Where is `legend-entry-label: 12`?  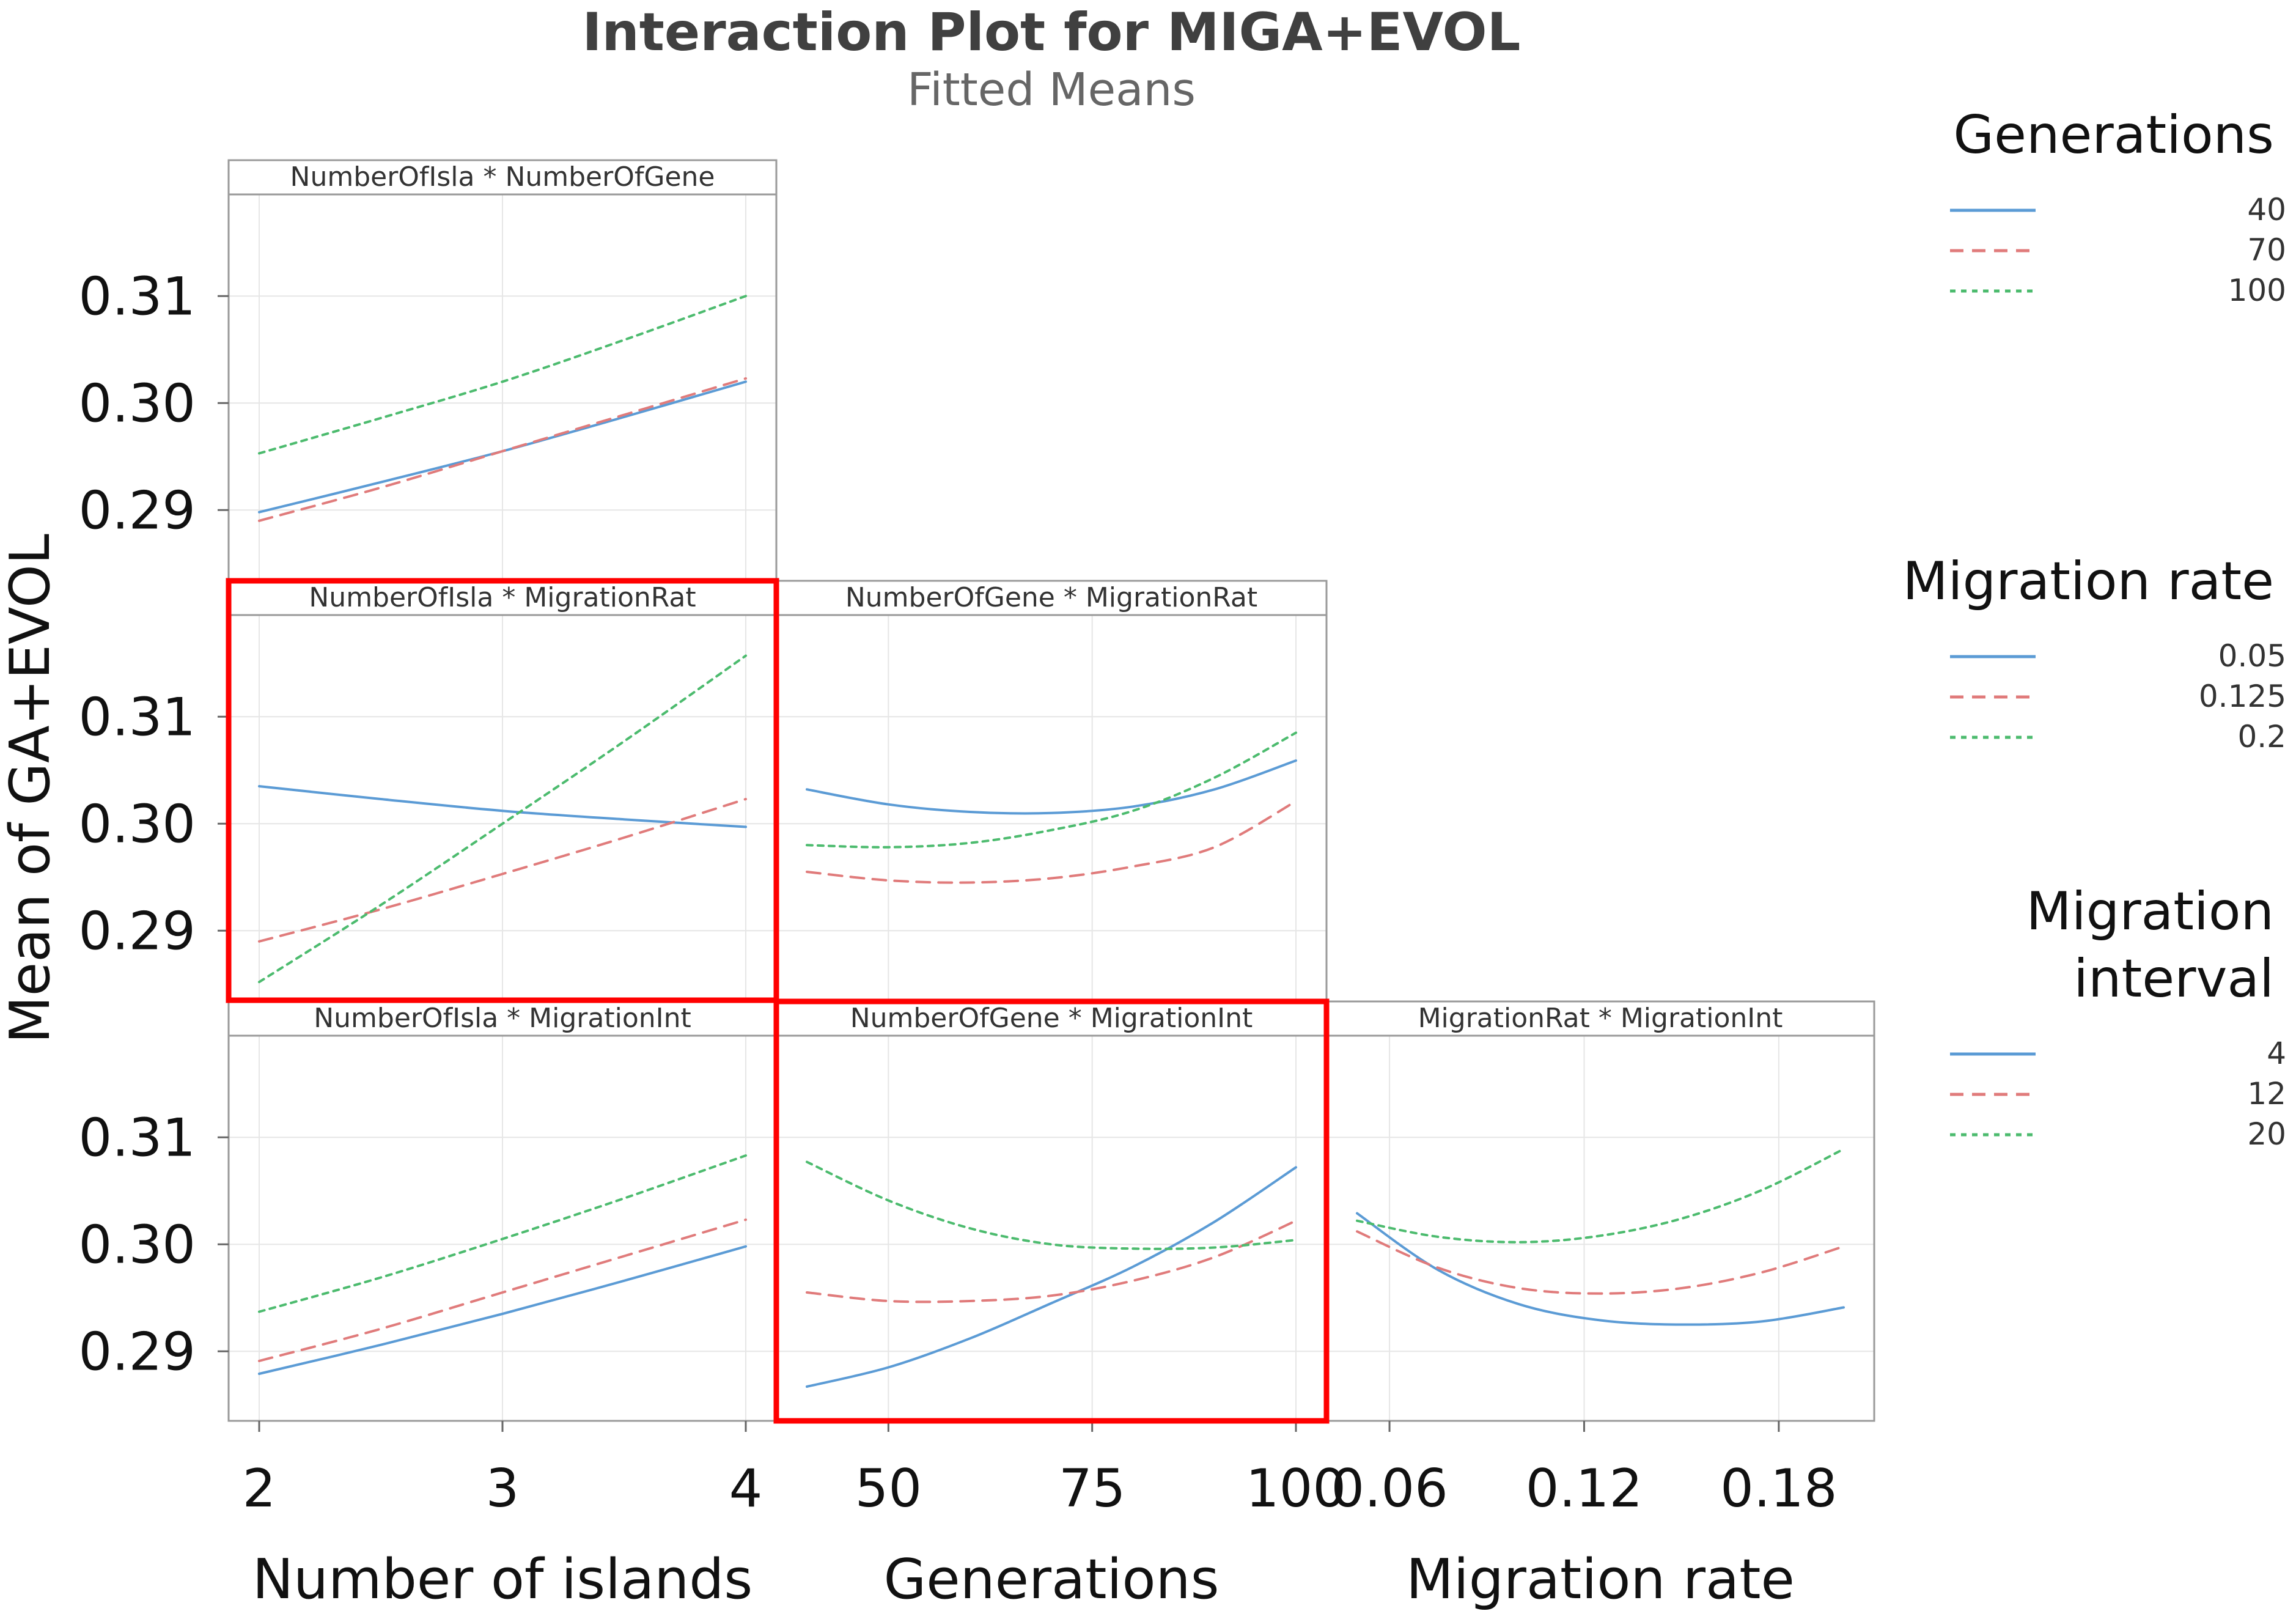
legend-entry-label: 12 is located at coordinates (2266, 1093).